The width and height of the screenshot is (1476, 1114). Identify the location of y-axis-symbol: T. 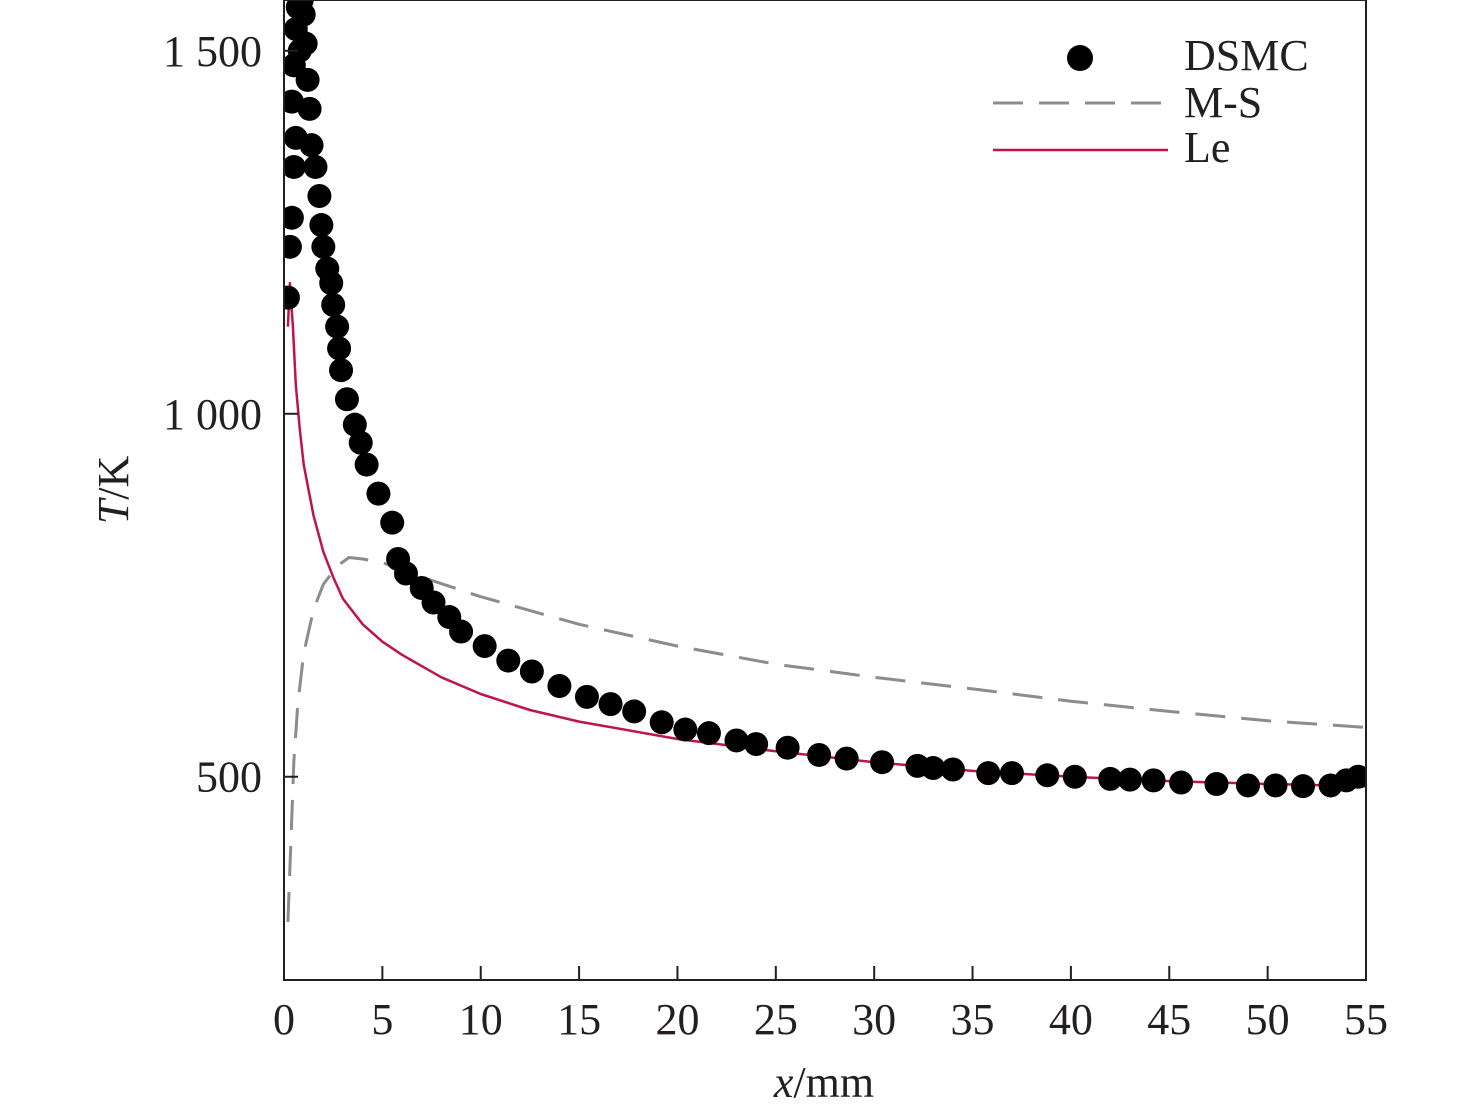
(113, 510).